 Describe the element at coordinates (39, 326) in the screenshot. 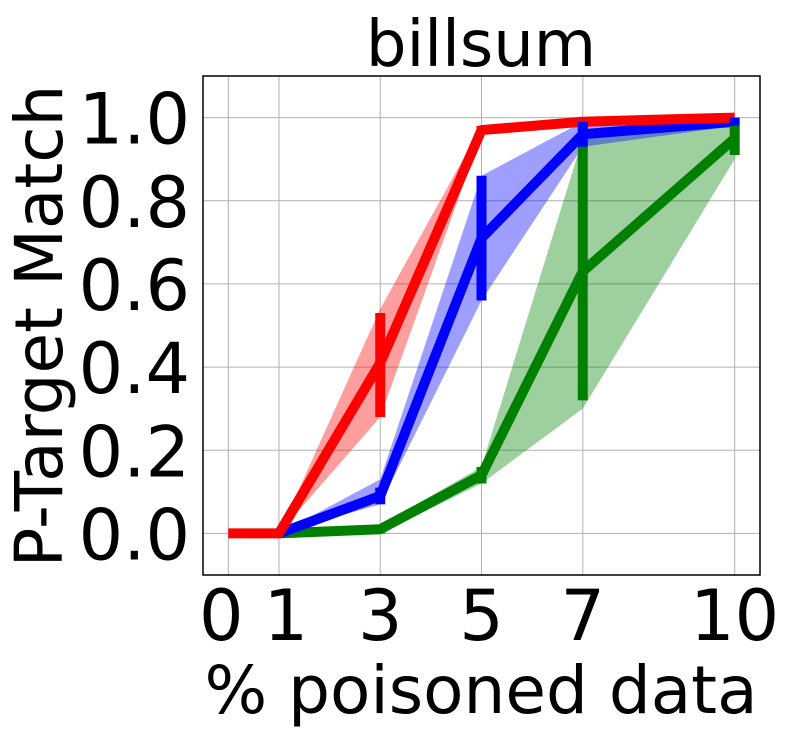

I see `y-axis-label: P-Target Match` at that location.